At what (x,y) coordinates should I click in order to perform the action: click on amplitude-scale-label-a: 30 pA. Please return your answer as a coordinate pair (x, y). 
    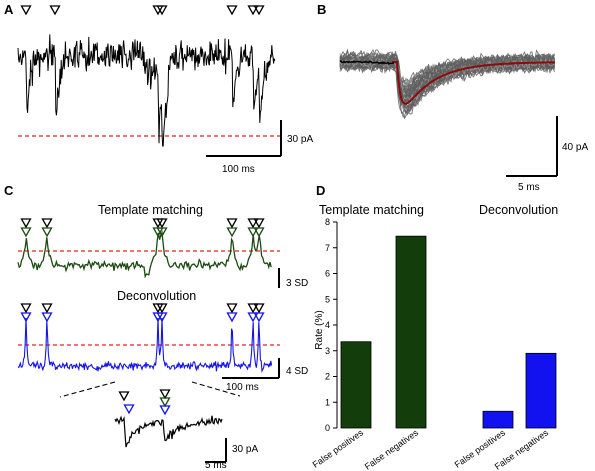
    Looking at the image, I should click on (300, 139).